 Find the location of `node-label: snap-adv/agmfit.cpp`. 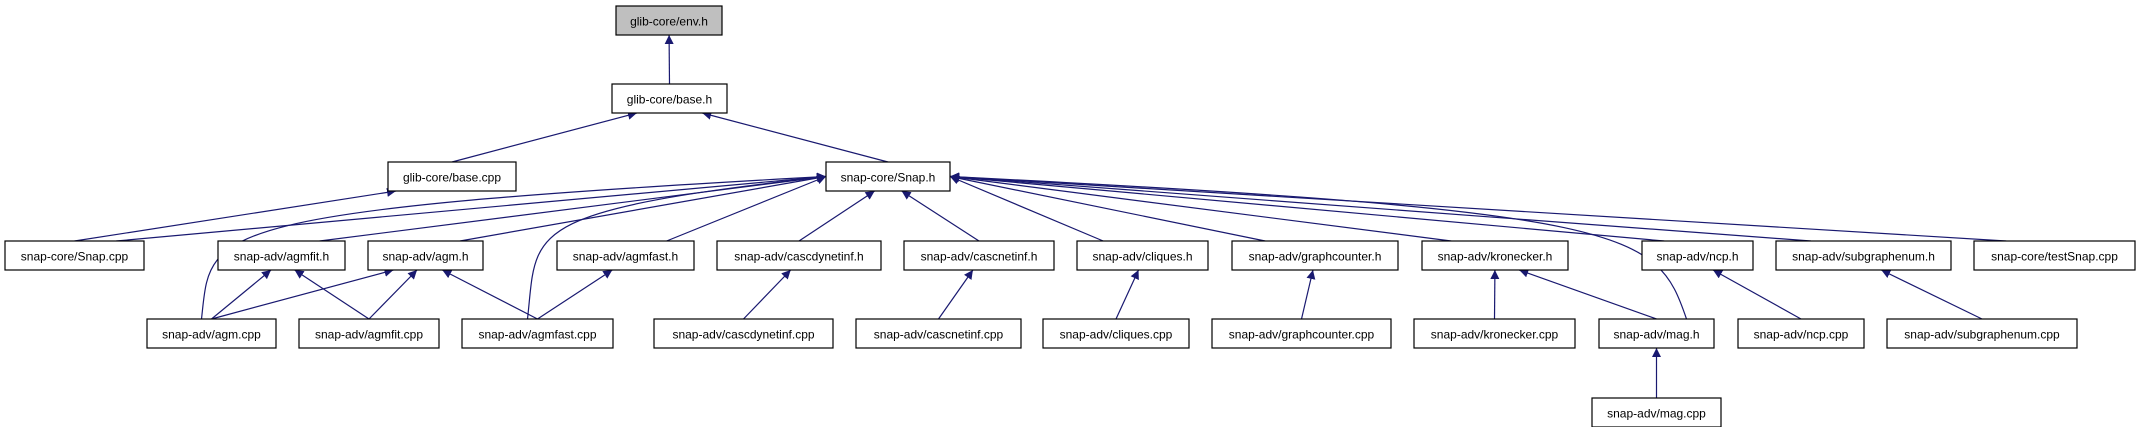

node-label: snap-adv/agmfit.cpp is located at coordinates (369, 335).